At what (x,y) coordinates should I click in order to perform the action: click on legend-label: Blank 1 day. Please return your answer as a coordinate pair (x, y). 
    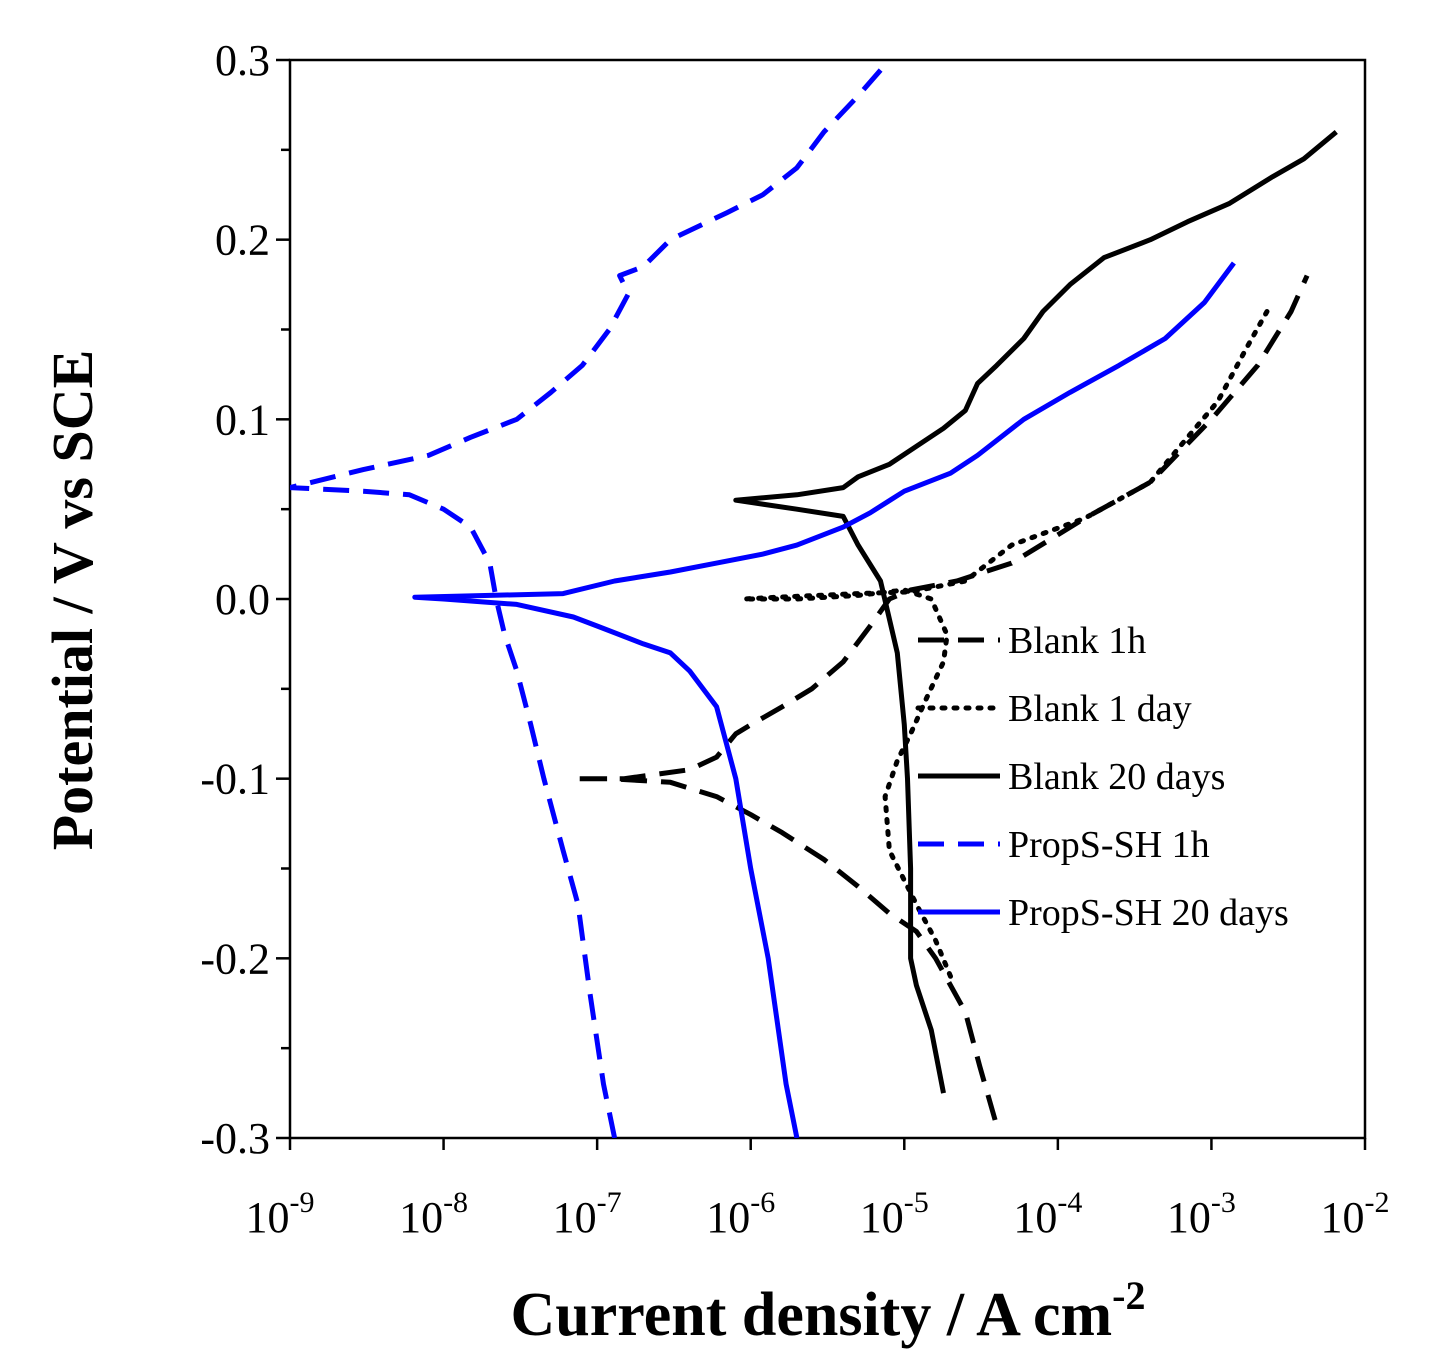
    Looking at the image, I should click on (1100, 709).